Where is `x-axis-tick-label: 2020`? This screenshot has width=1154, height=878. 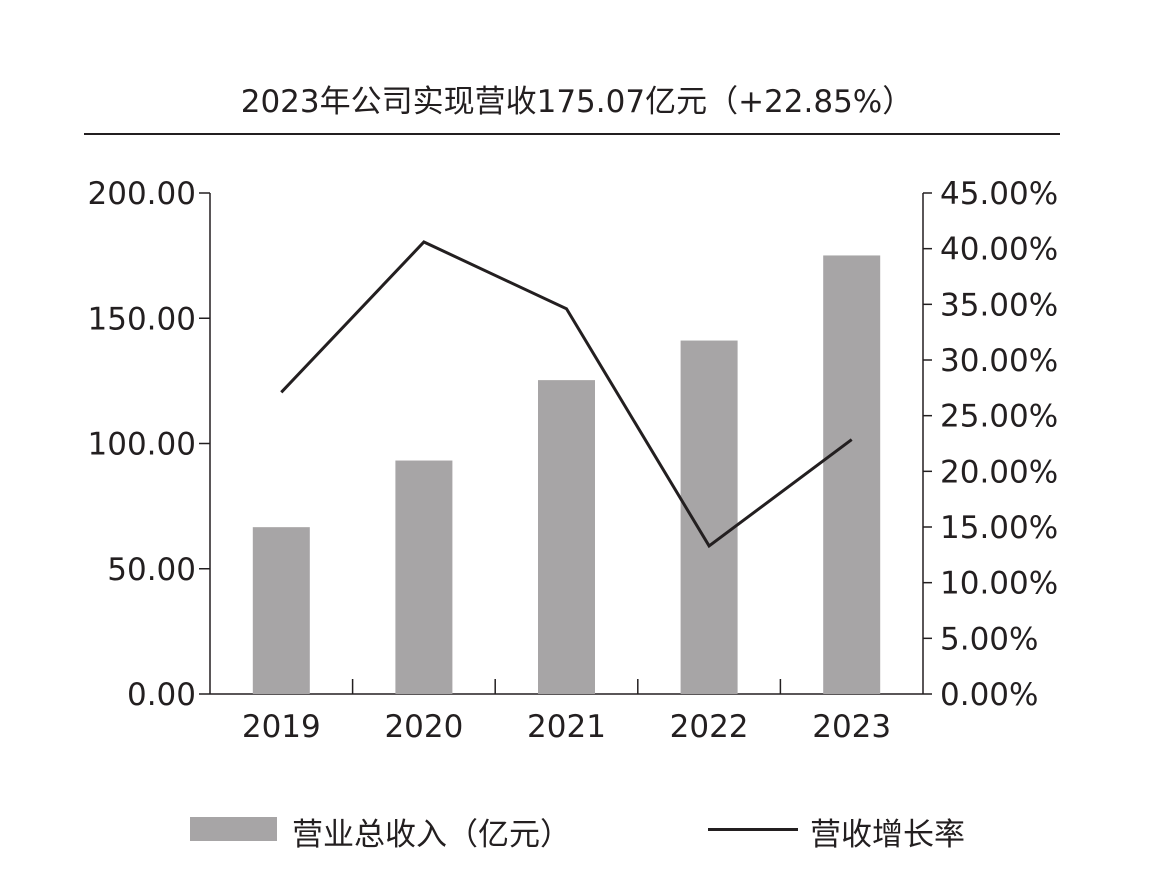
x-axis-tick-label: 2020 is located at coordinates (423, 727).